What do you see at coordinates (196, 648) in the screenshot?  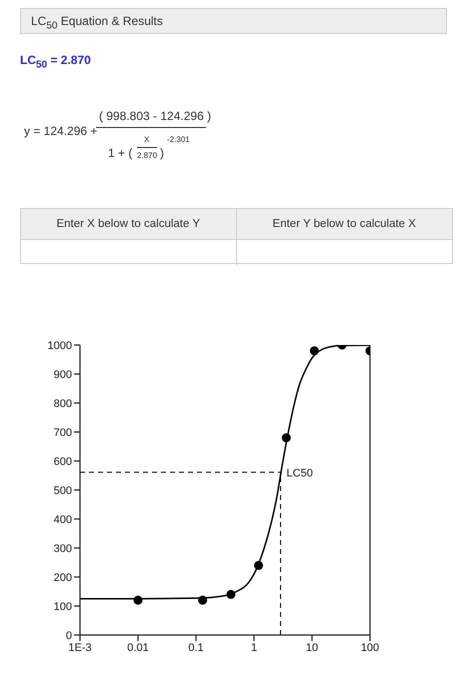 I see `x-tick-label: 0.1` at bounding box center [196, 648].